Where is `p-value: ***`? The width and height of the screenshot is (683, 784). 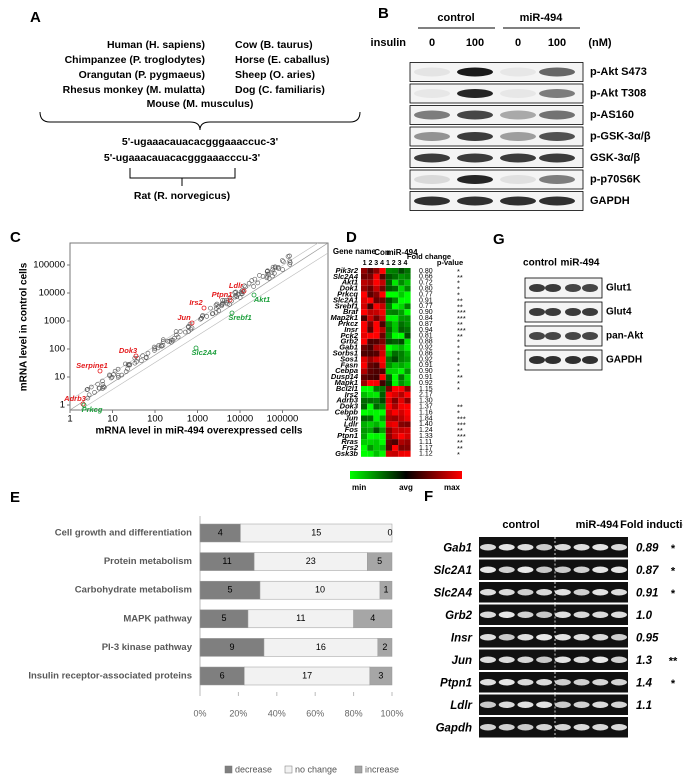 p-value: *** is located at coordinates (461, 312).